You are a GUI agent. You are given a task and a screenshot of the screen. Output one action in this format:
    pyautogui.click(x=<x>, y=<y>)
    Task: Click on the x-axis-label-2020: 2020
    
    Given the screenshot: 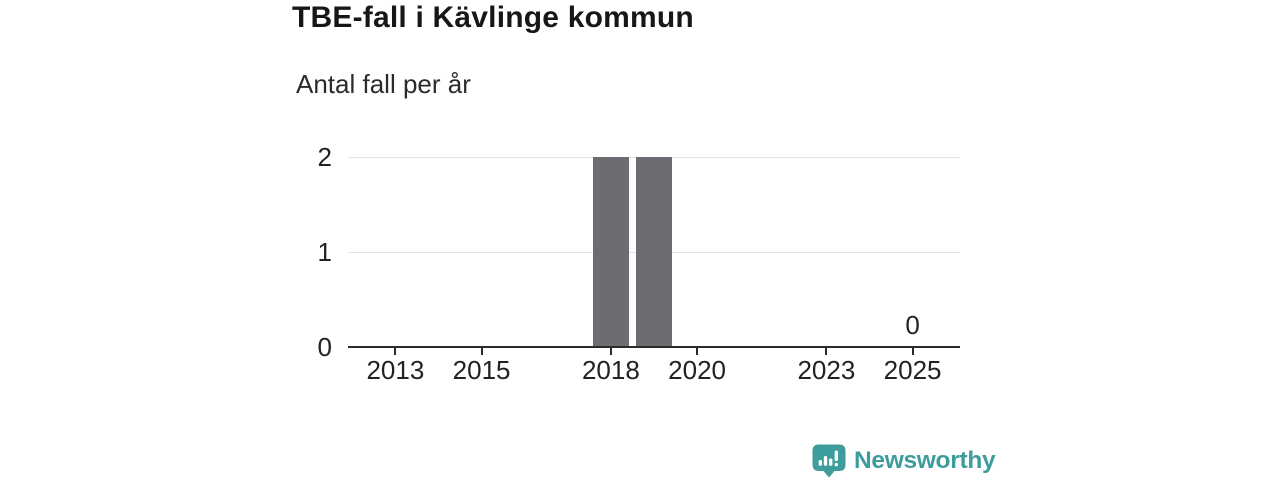 What is the action you would take?
    pyautogui.click(x=697, y=370)
    